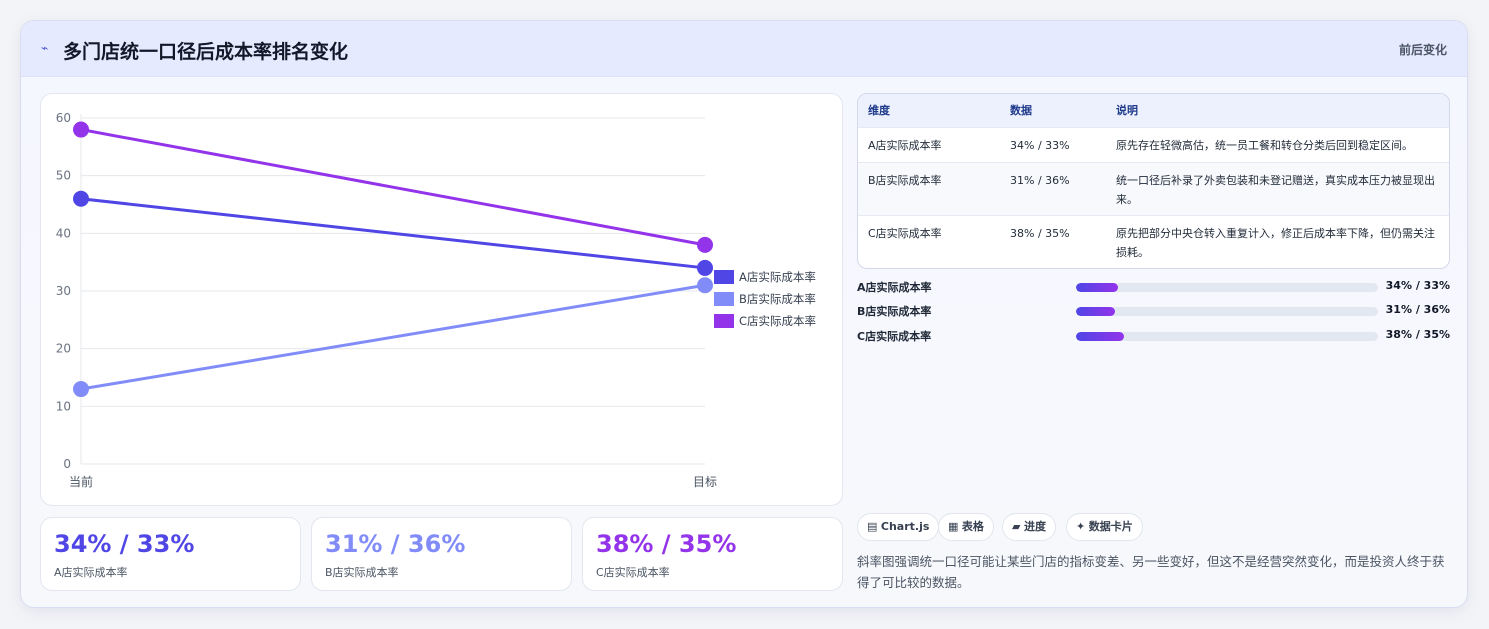 Image resolution: width=1489 pixels, height=629 pixels. I want to click on chip-table: ▦ 表格, so click(966, 527).